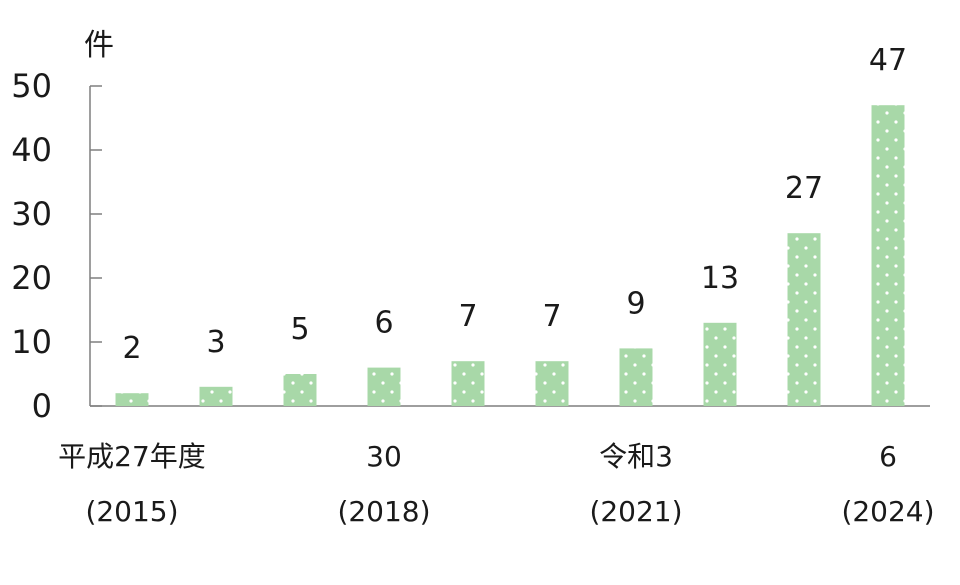  What do you see at coordinates (887, 511) in the screenshot?
I see `x-category-year-label: (2024)` at bounding box center [887, 511].